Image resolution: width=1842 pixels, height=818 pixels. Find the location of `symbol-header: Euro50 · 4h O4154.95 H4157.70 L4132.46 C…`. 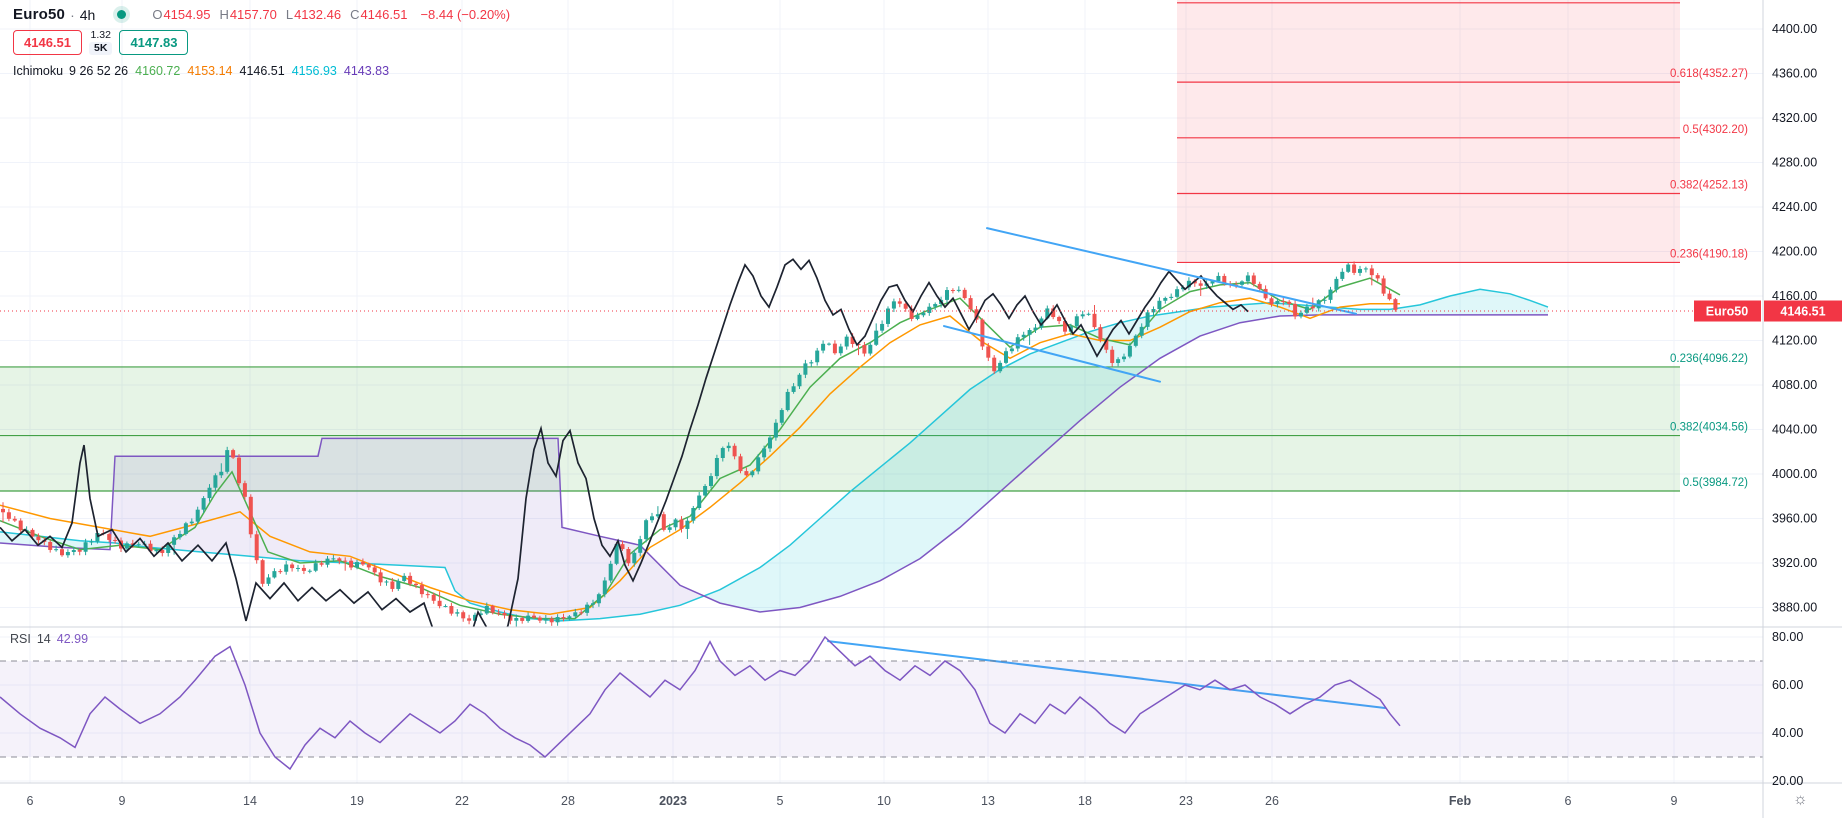

symbol-header: Euro50 · 4h O4154.95 H4157.70 L4132.46 C… is located at coordinates (261, 14).